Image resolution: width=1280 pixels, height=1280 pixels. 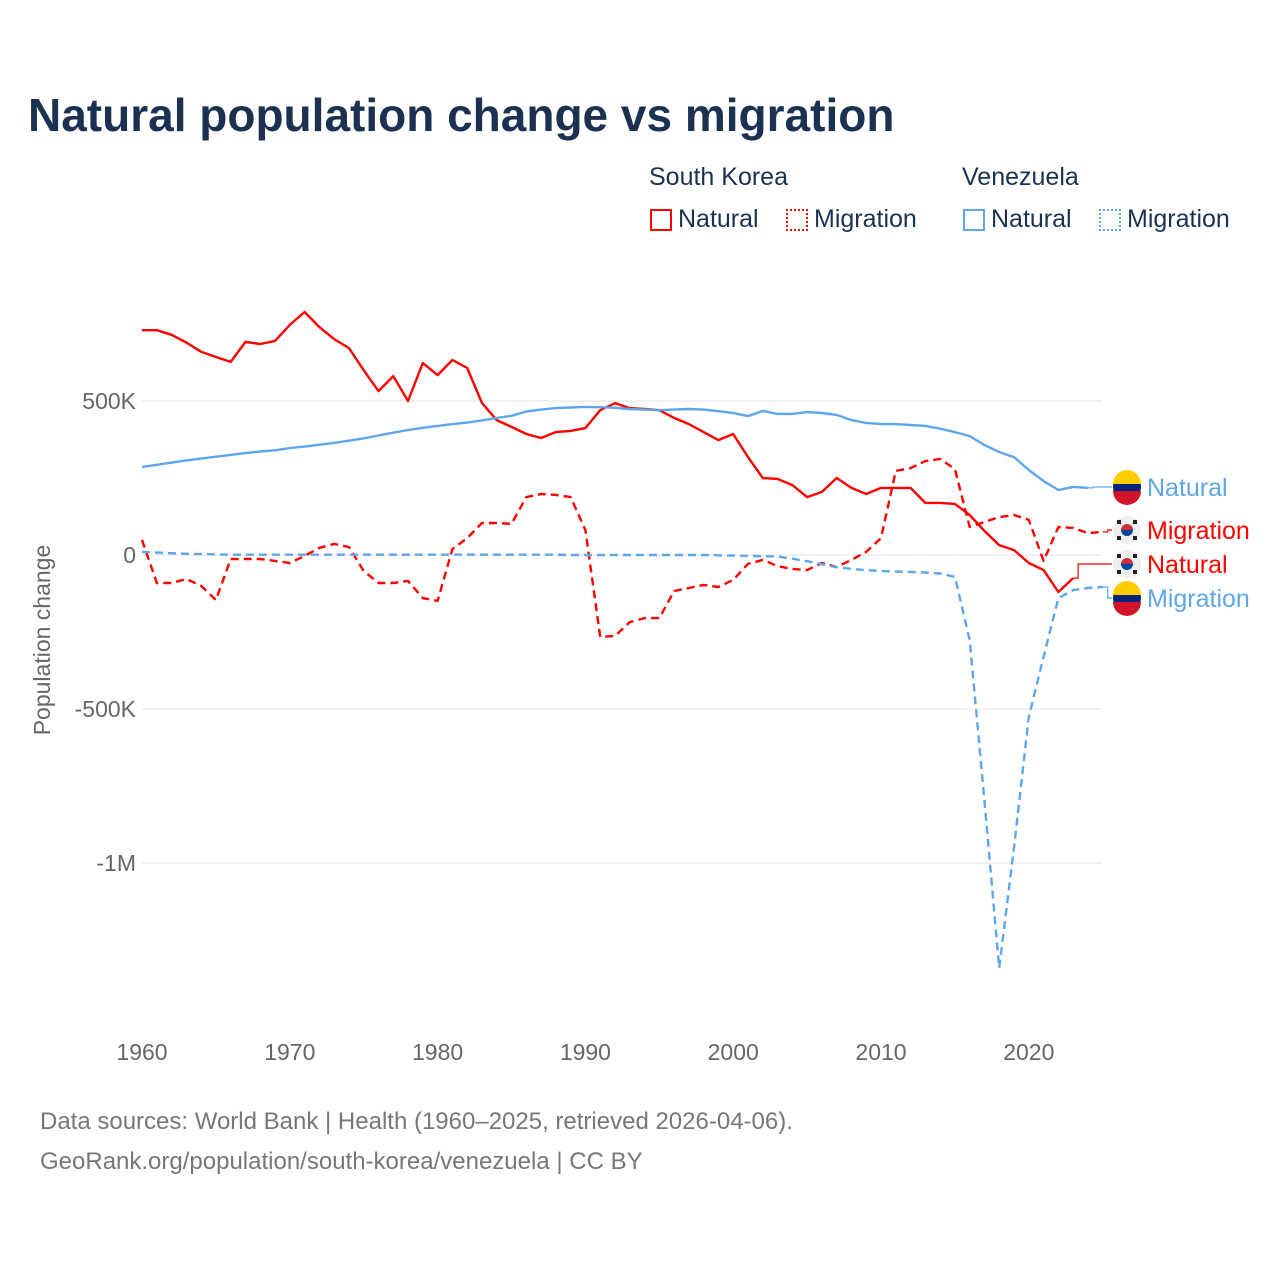 What do you see at coordinates (141, 1052) in the screenshot?
I see `x-tick-label: 1960` at bounding box center [141, 1052].